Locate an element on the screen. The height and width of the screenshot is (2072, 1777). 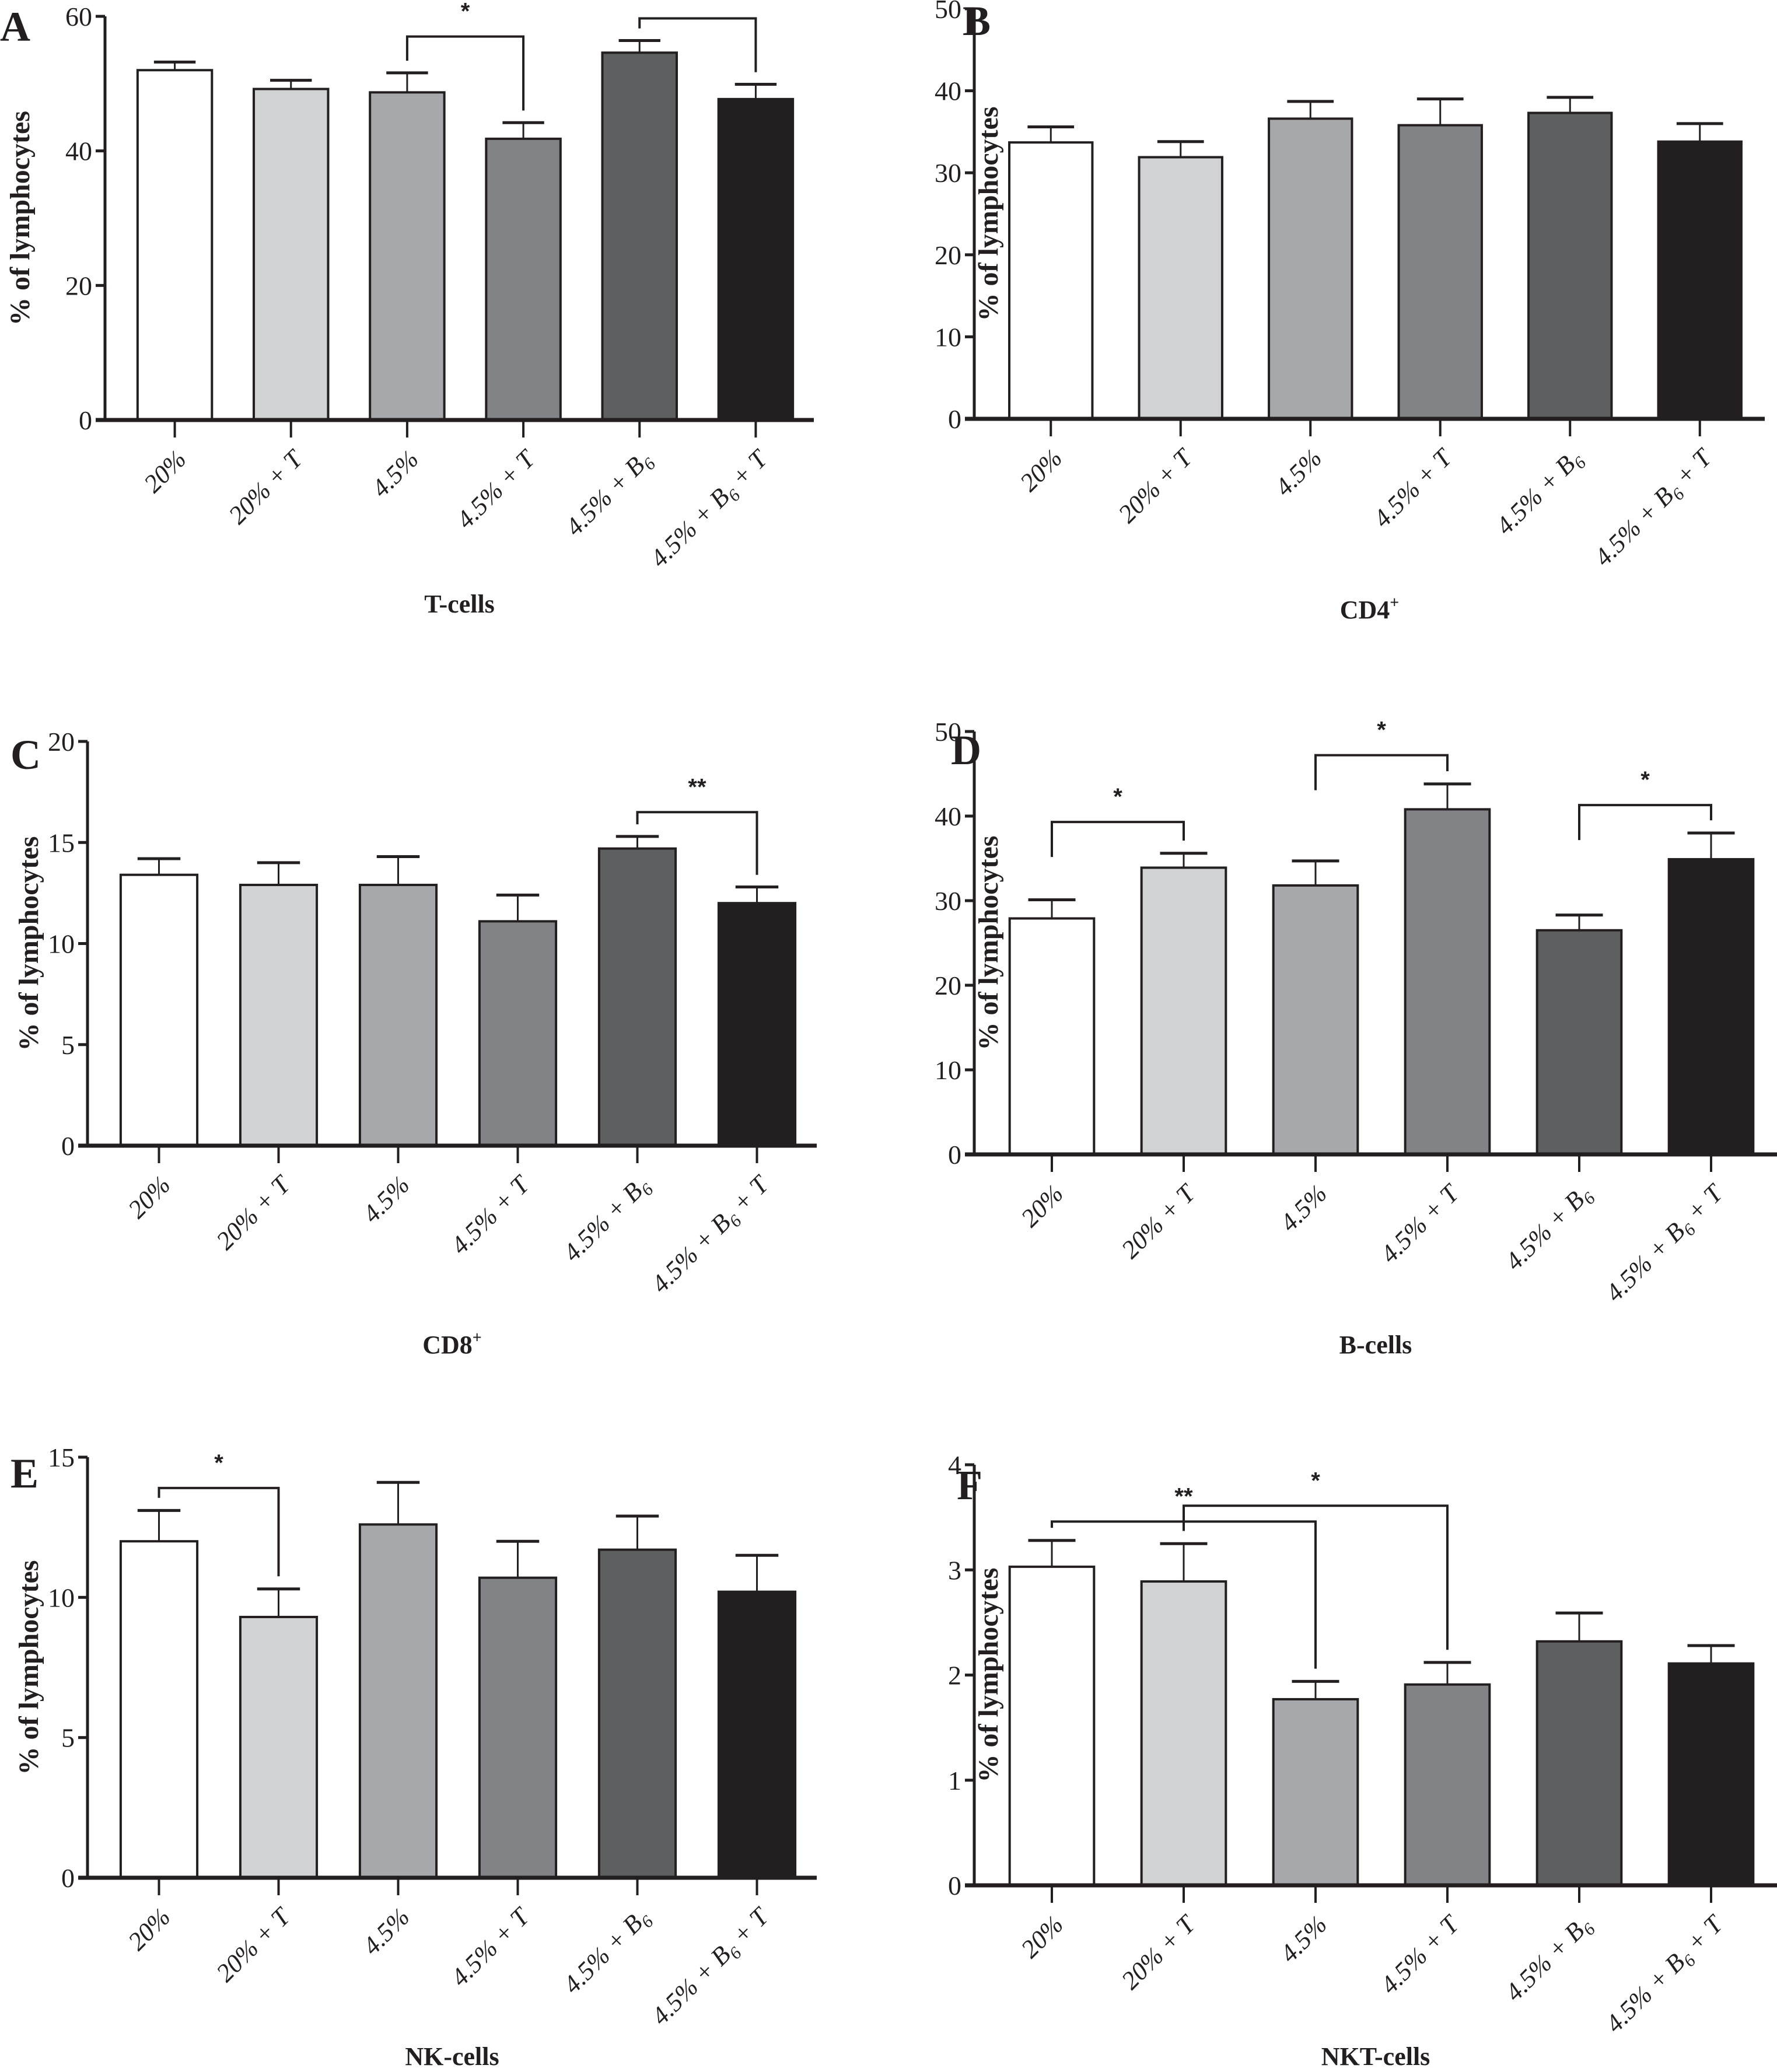
panel-title-main: CD4 is located at coordinates (1365, 610).